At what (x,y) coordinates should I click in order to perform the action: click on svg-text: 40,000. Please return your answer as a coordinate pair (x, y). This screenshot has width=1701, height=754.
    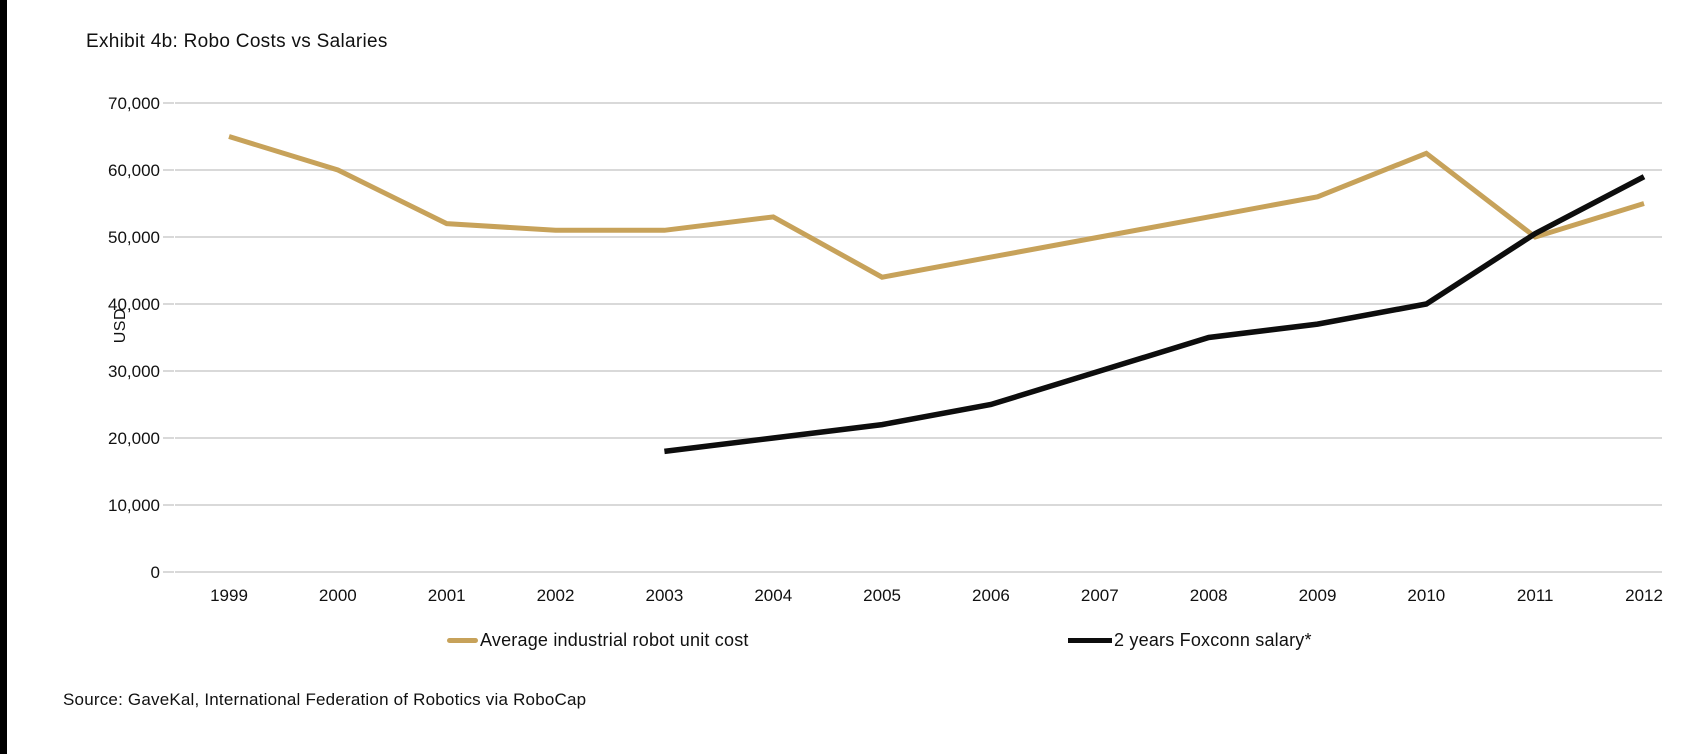
    Looking at the image, I should click on (134, 304).